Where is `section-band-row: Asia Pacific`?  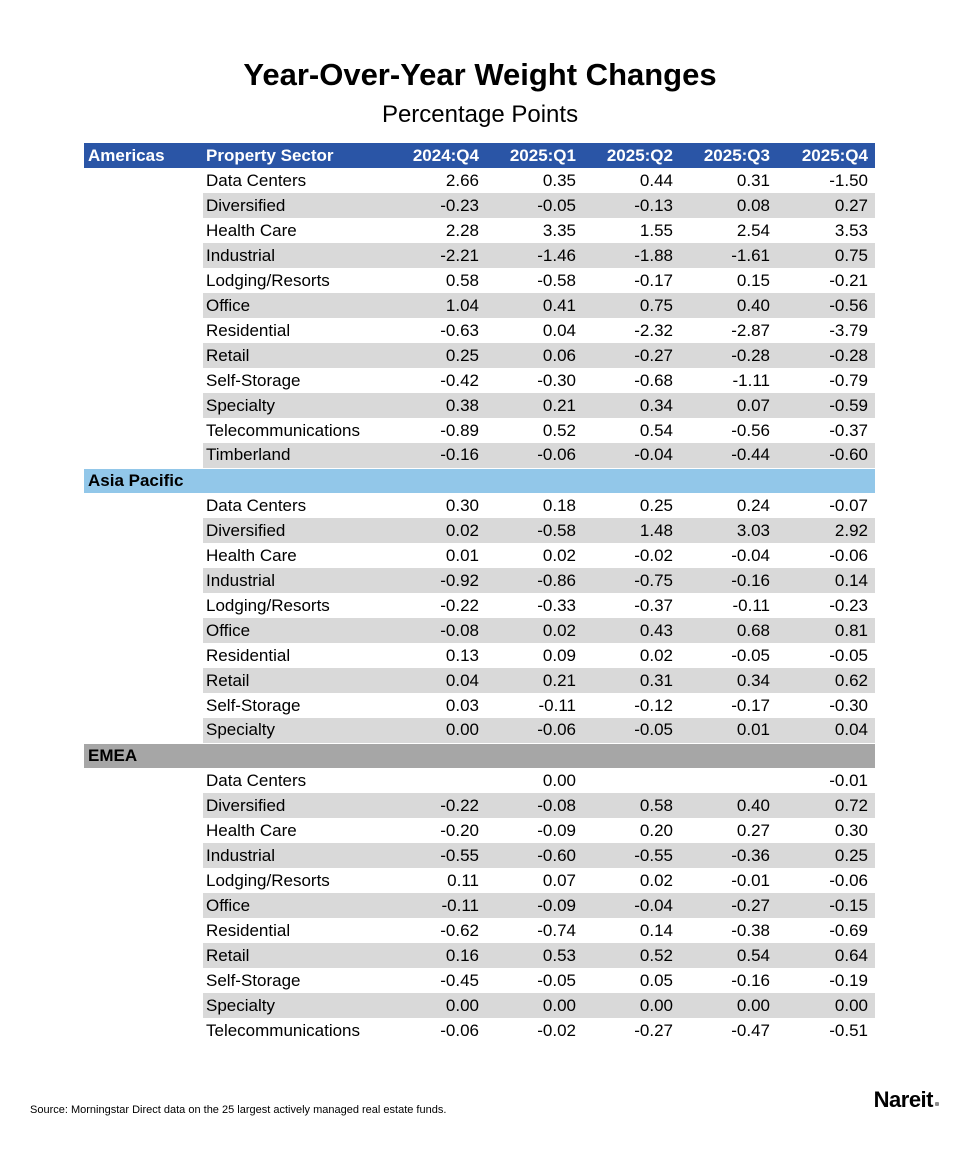 section-band-row: Asia Pacific is located at coordinates (479, 480).